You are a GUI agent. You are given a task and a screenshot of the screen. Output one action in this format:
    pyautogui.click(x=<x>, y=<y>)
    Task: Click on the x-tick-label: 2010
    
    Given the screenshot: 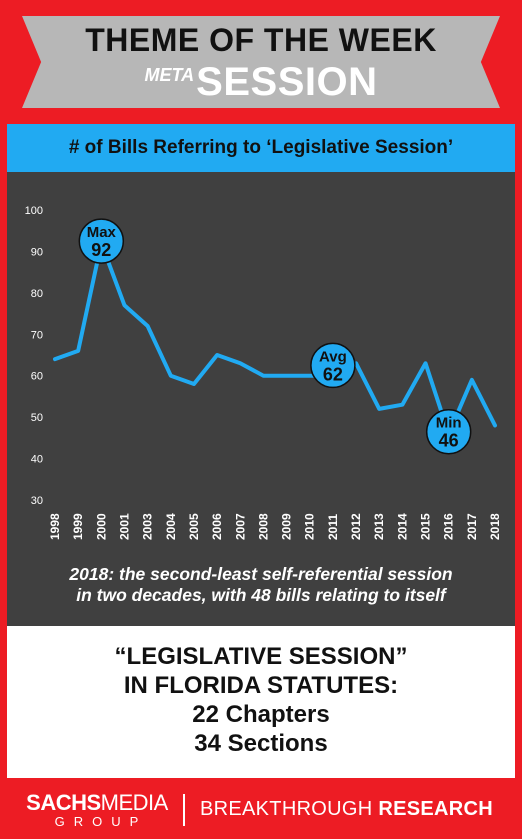 What is the action you would take?
    pyautogui.click(x=310, y=526)
    